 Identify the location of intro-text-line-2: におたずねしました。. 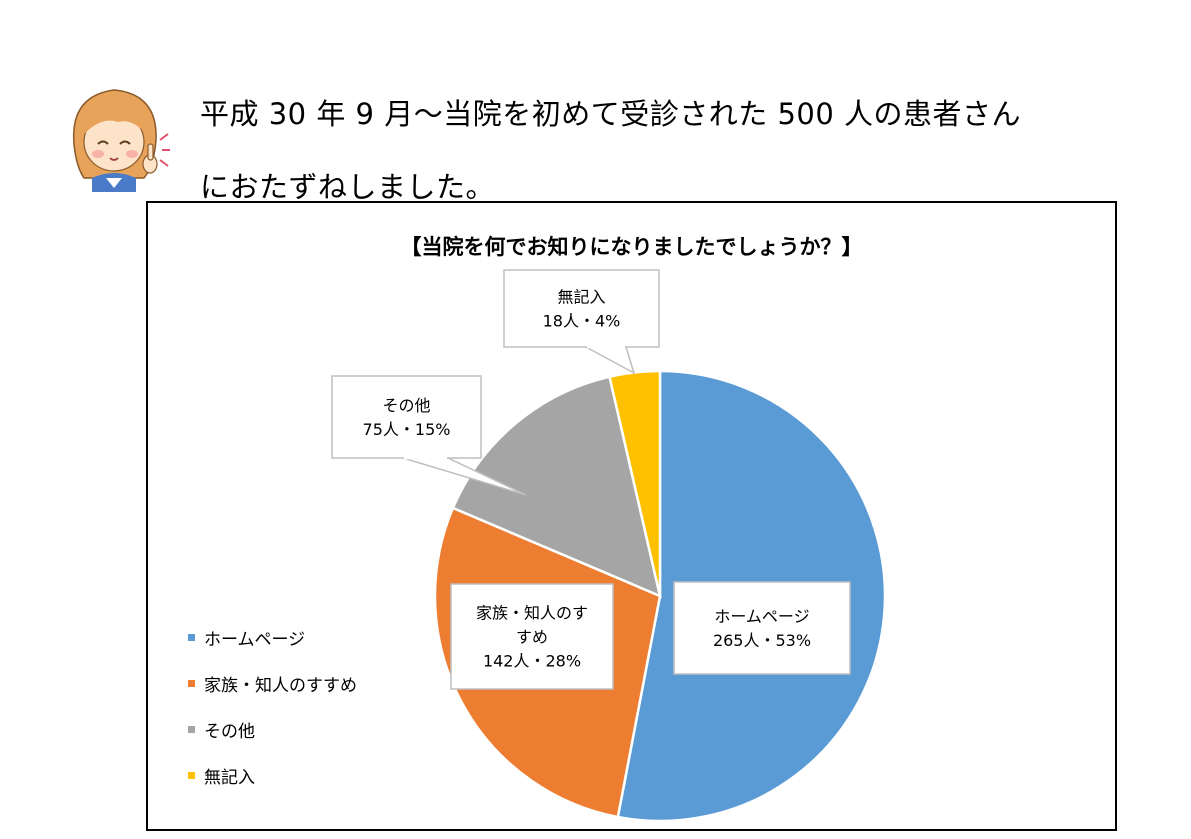
(348, 187).